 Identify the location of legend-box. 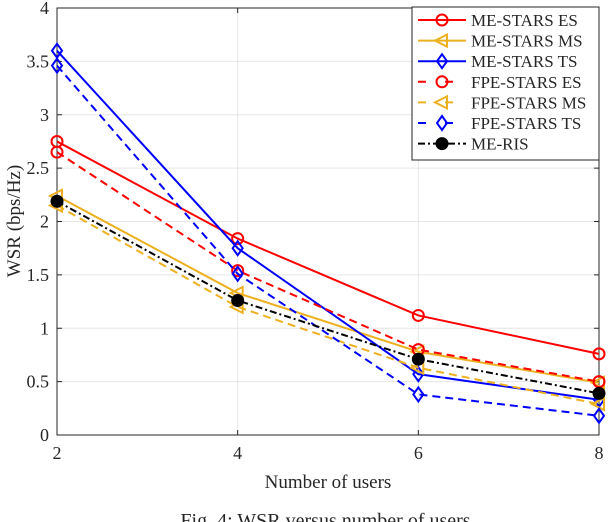
(505, 83).